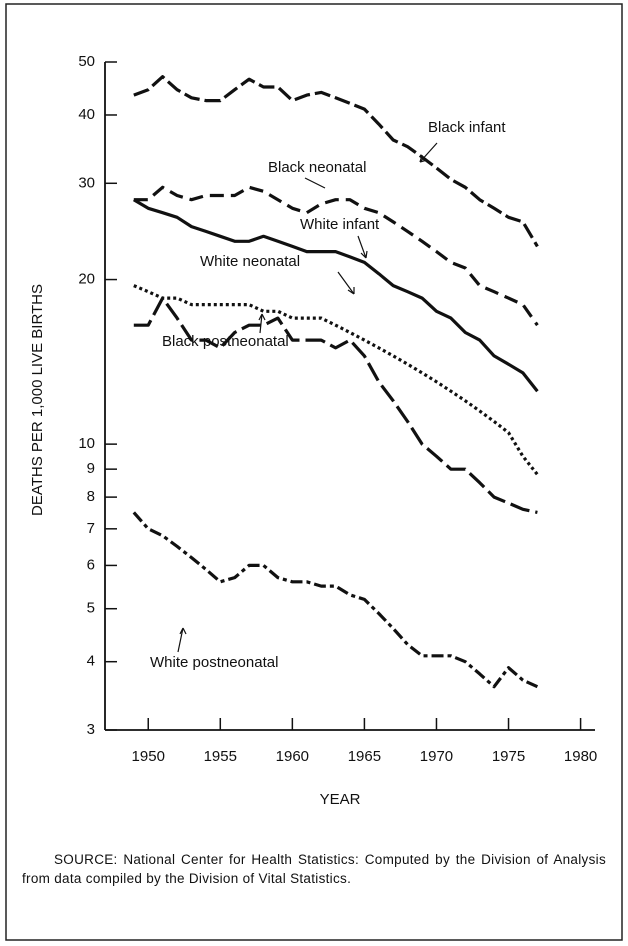 This screenshot has height=946, width=628. Describe the element at coordinates (340, 224) in the screenshot. I see `series-label: White infant` at that location.